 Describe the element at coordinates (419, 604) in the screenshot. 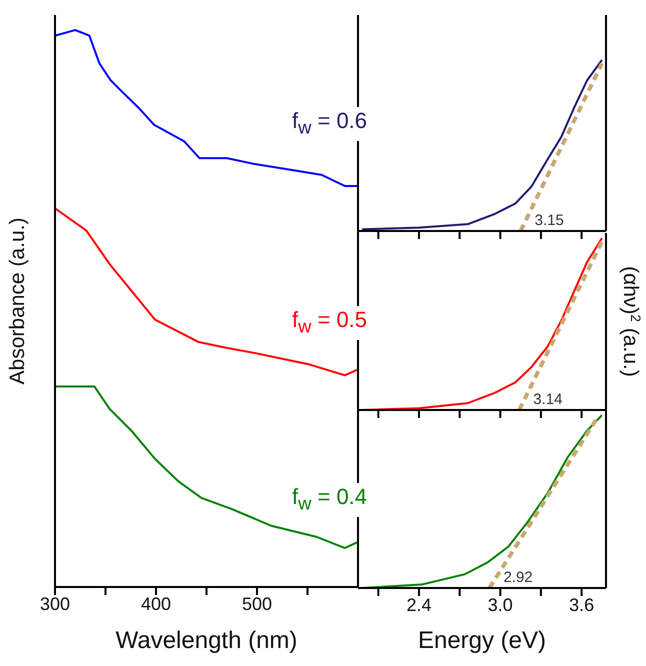

I see `x-tick-label: 2.4` at that location.